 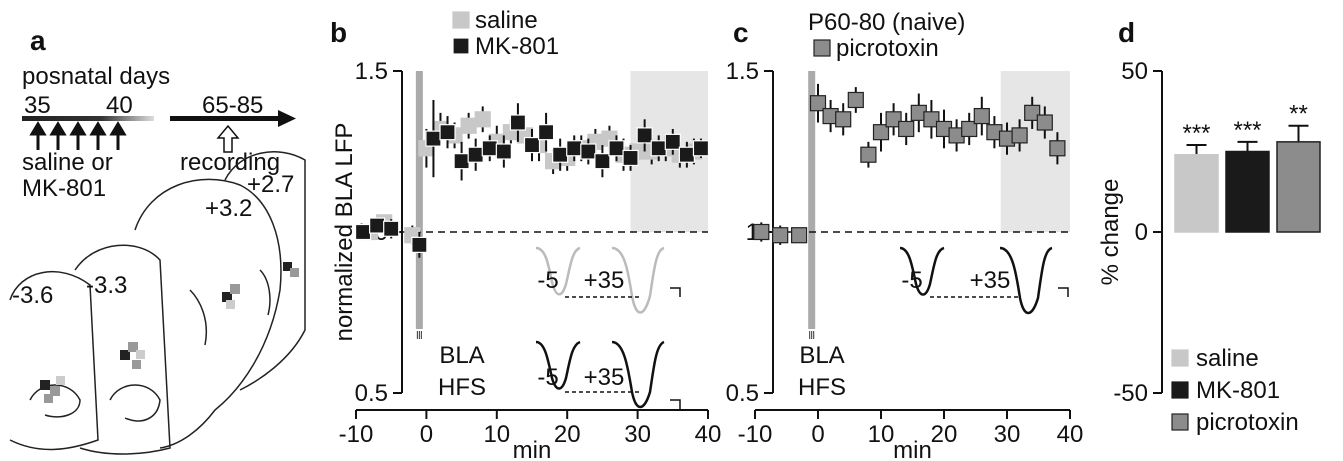 I want to click on section-label: +2.7, so click(x=270, y=184).